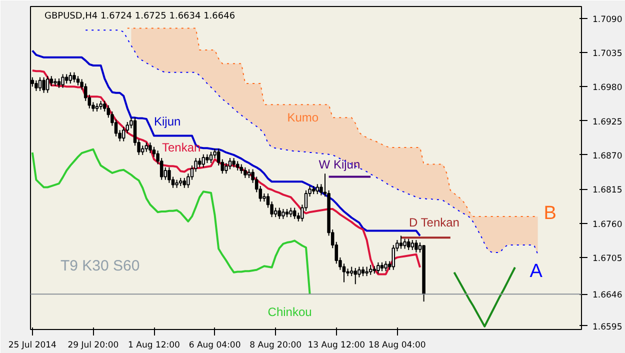 The image size is (625, 353). Describe the element at coordinates (214, 345) in the screenshot. I see `x-tick-label: 6 Aug 04:00` at that location.